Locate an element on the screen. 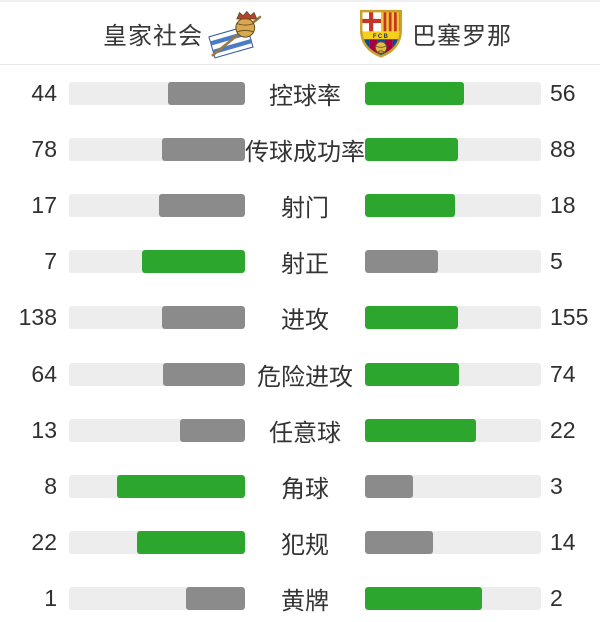 The width and height of the screenshot is (600, 622). svg-text: FCB is located at coordinates (381, 36).